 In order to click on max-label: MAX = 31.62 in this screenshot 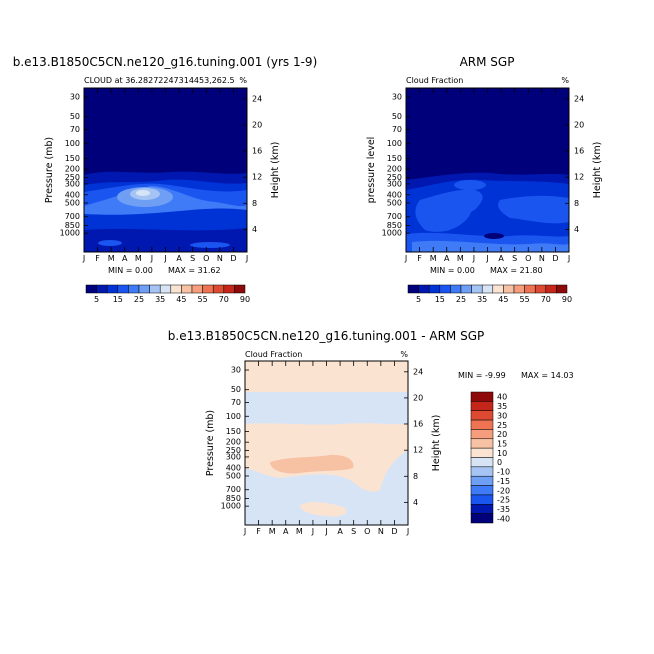, I will do `click(194, 270)`.